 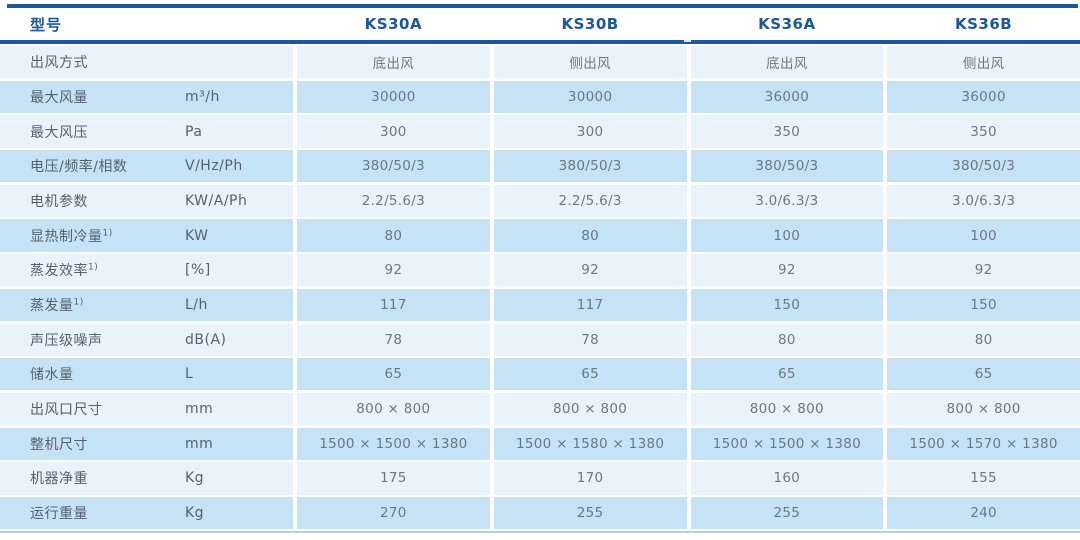 What do you see at coordinates (198, 270) in the screenshot?
I see `row-unit: [%]` at bounding box center [198, 270].